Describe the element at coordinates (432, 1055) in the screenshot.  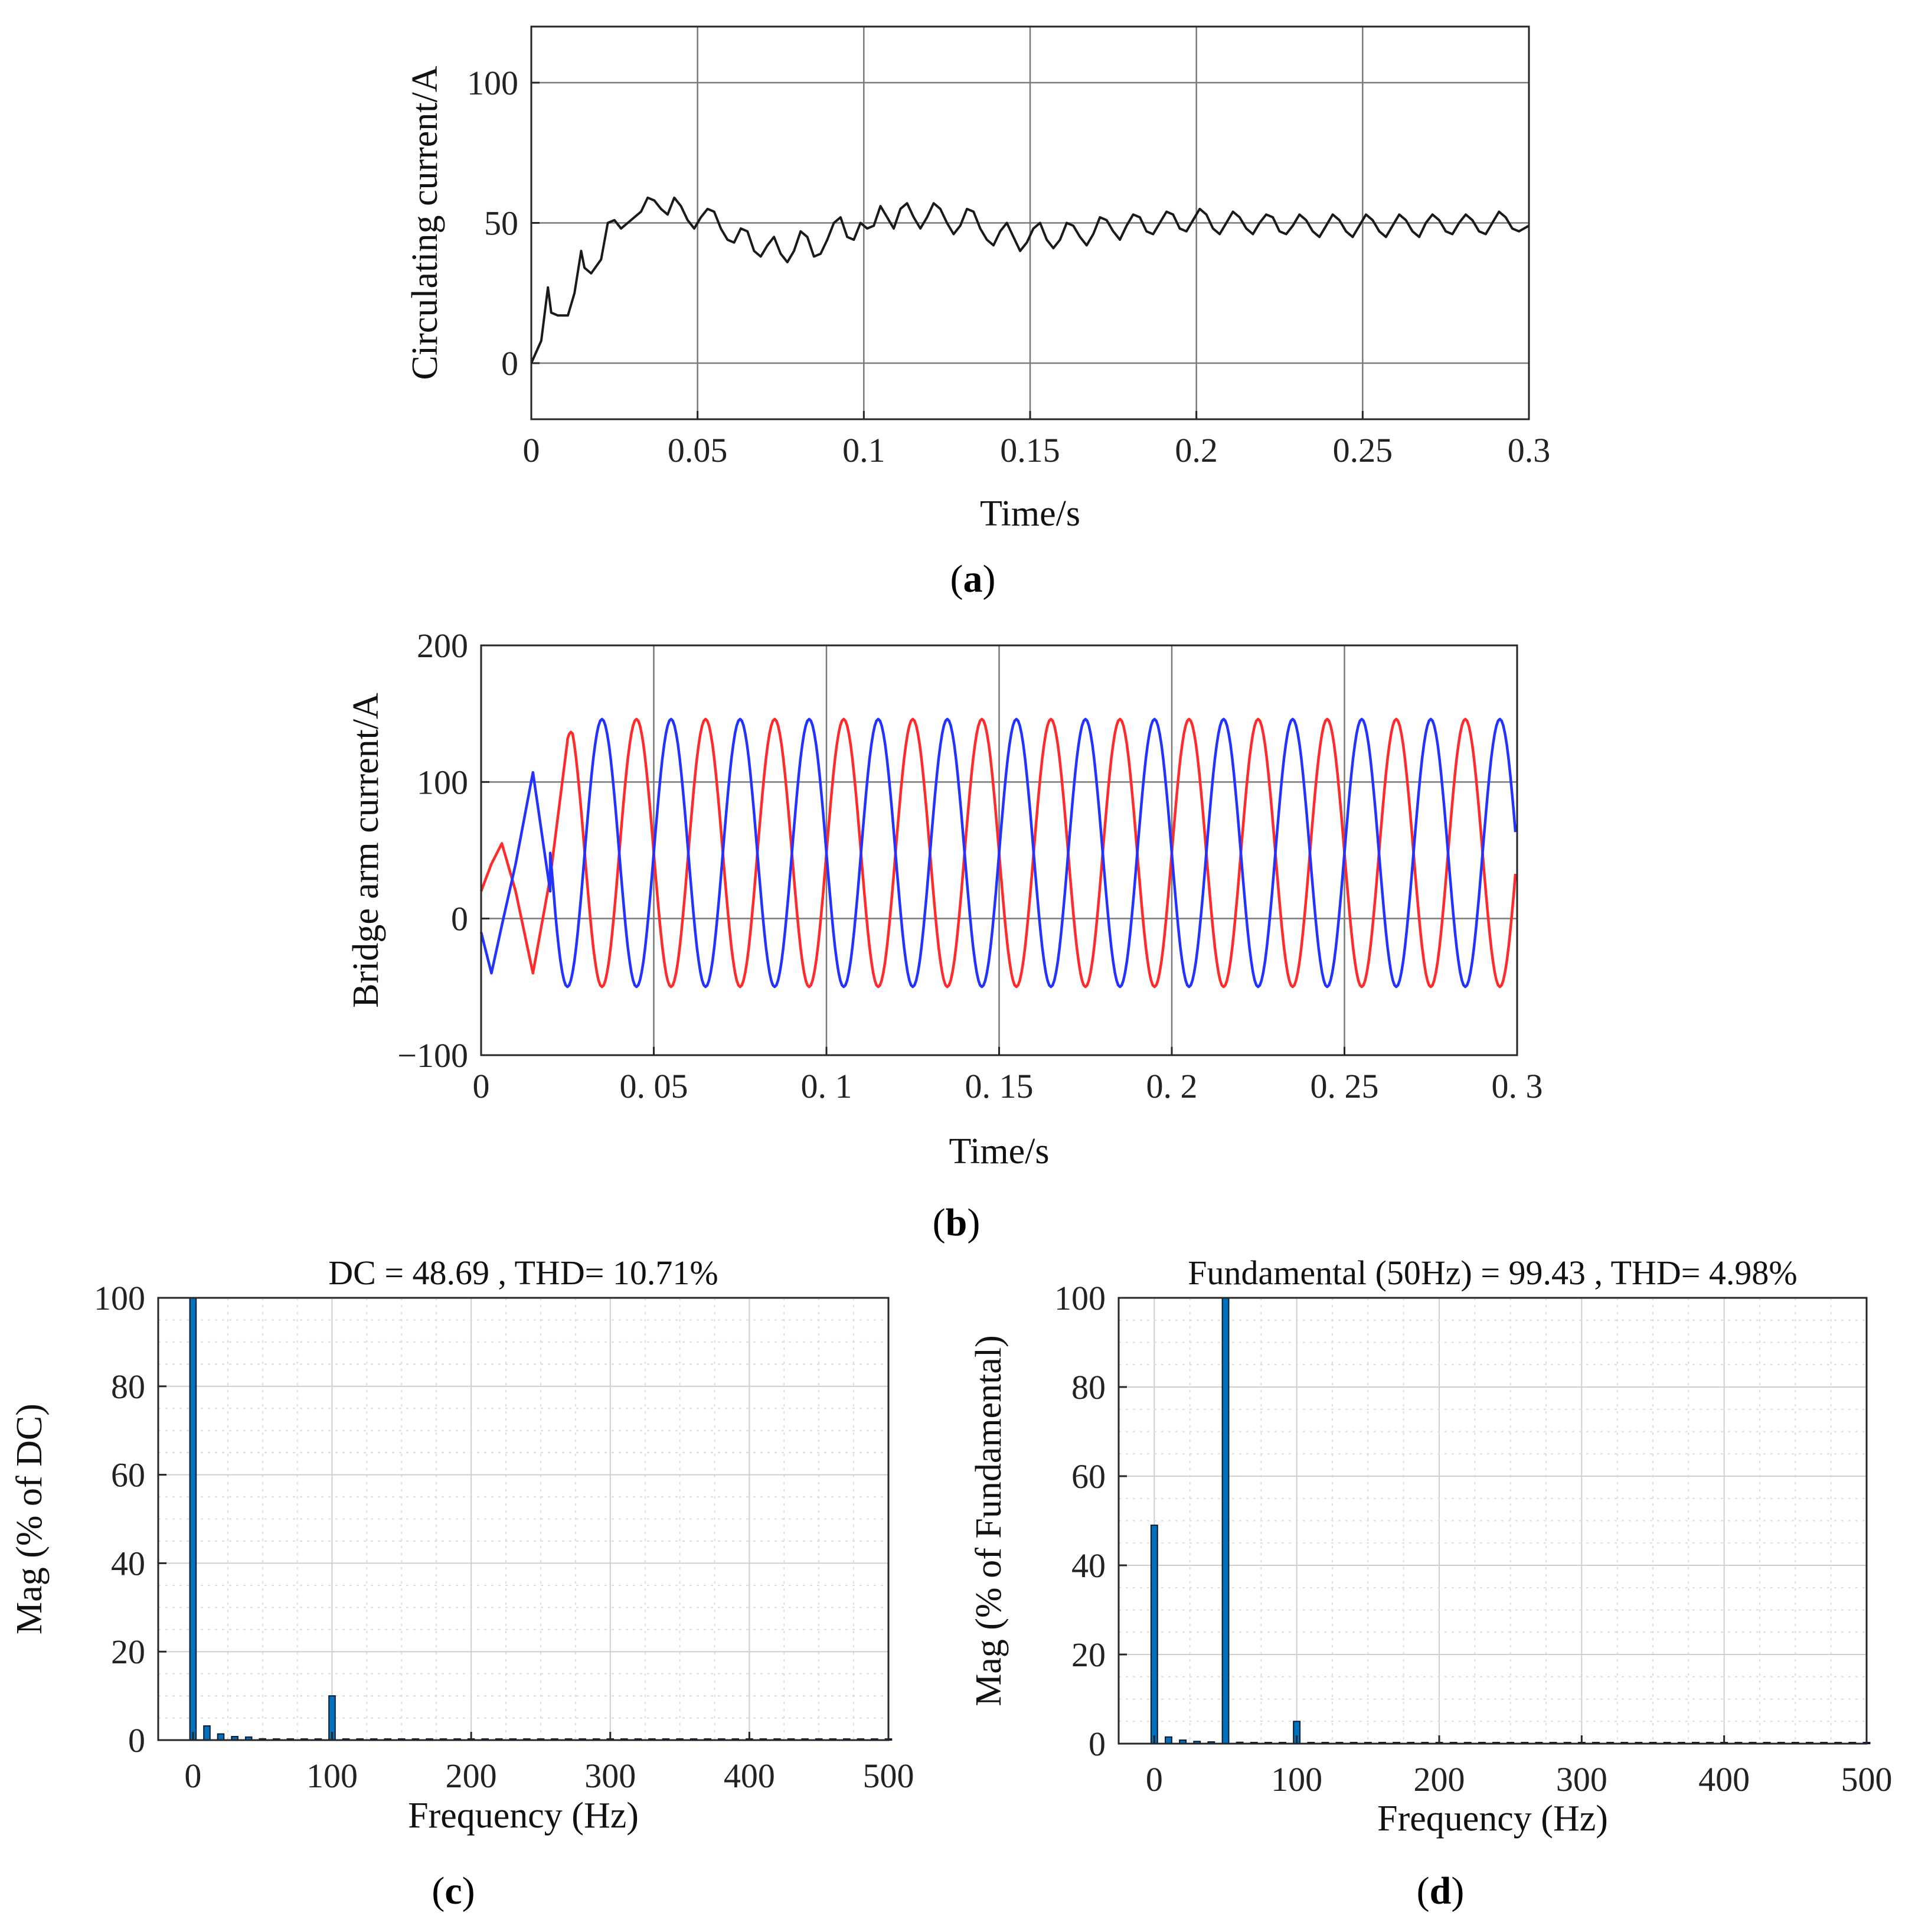
I see `y-tick-label: −100` at that location.